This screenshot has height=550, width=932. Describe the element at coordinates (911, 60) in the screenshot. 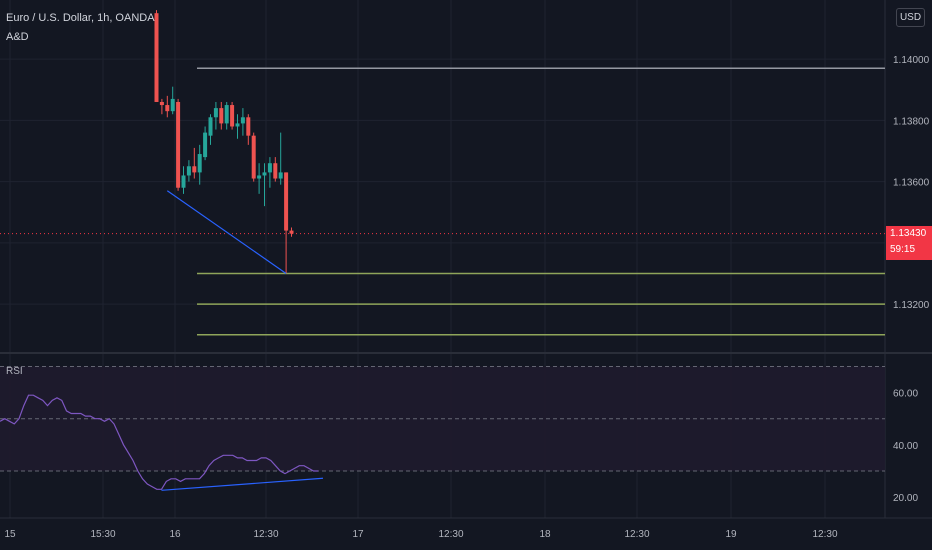

I see `price-tick-label: 1.14000` at that location.